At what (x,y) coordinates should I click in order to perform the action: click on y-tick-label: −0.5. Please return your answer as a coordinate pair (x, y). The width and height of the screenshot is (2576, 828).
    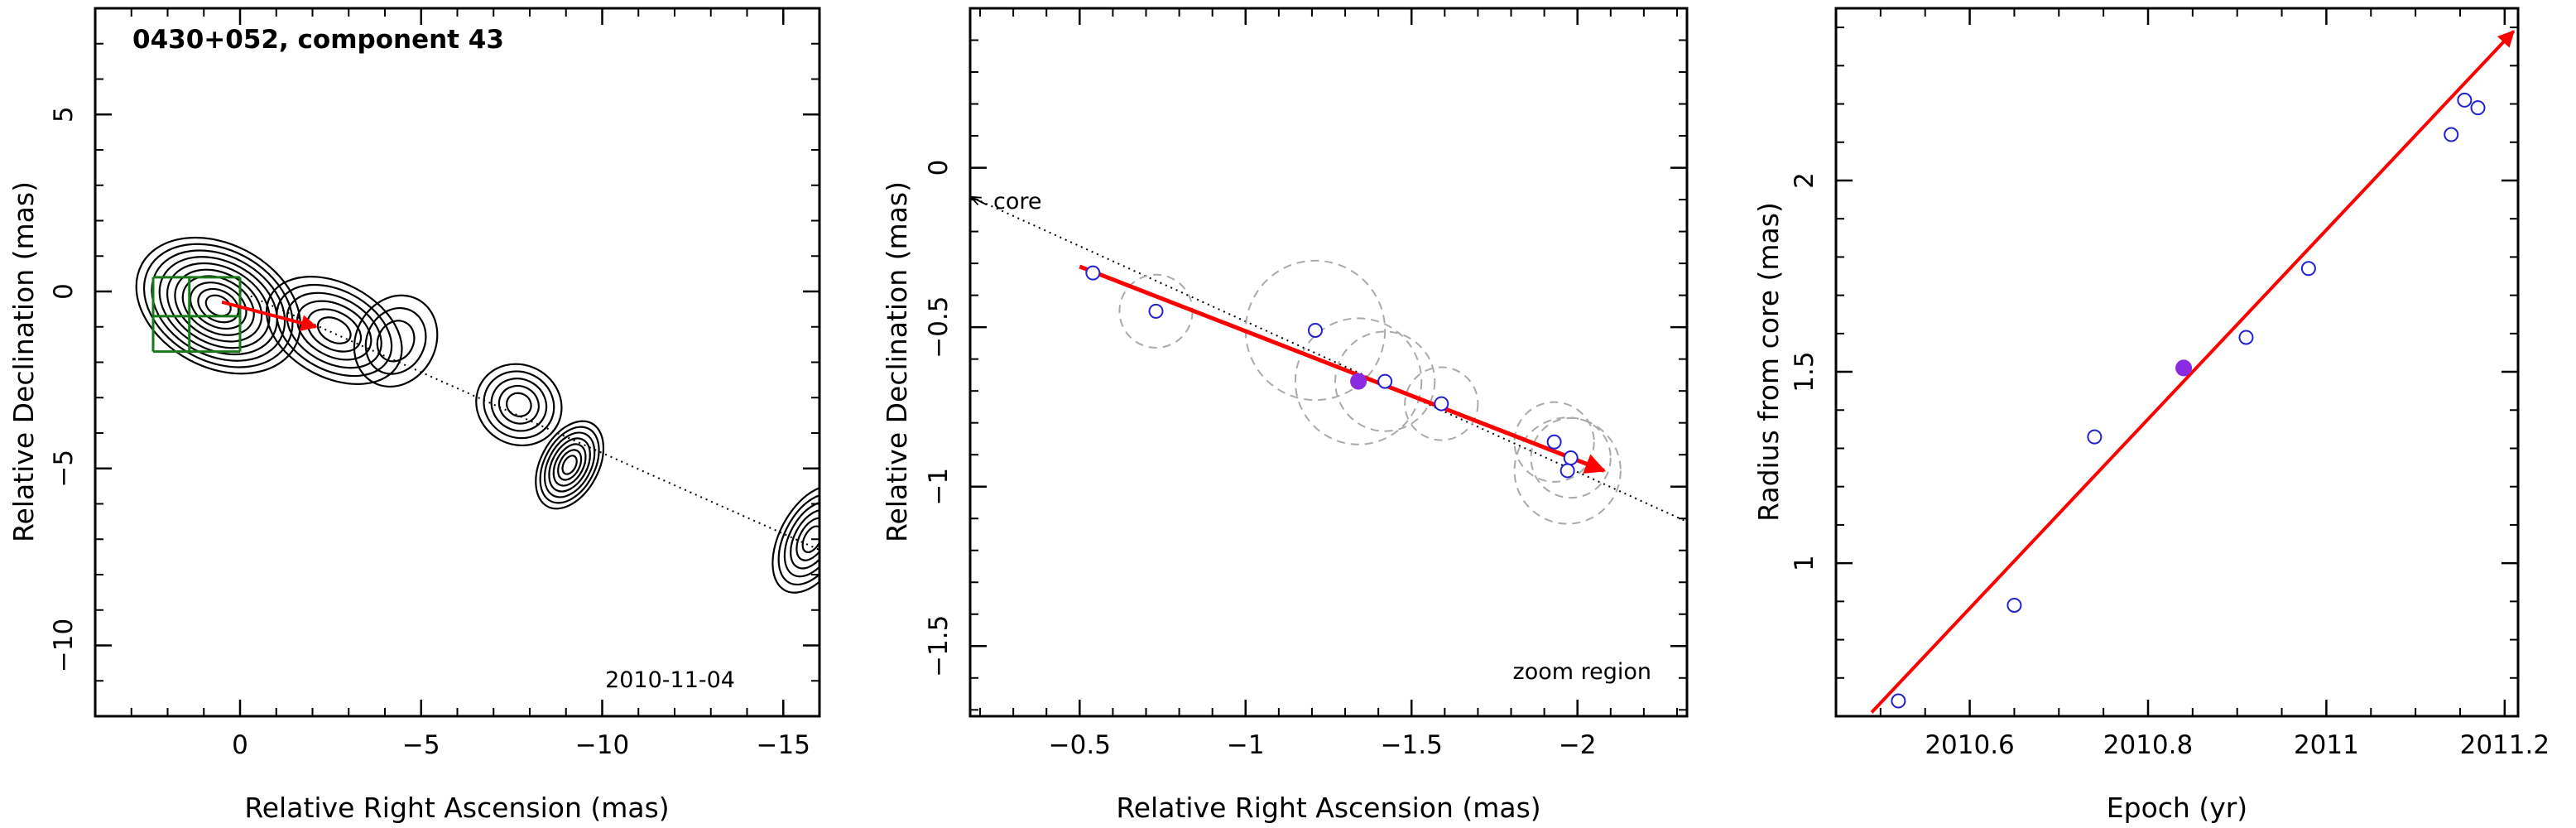
    Looking at the image, I should click on (939, 327).